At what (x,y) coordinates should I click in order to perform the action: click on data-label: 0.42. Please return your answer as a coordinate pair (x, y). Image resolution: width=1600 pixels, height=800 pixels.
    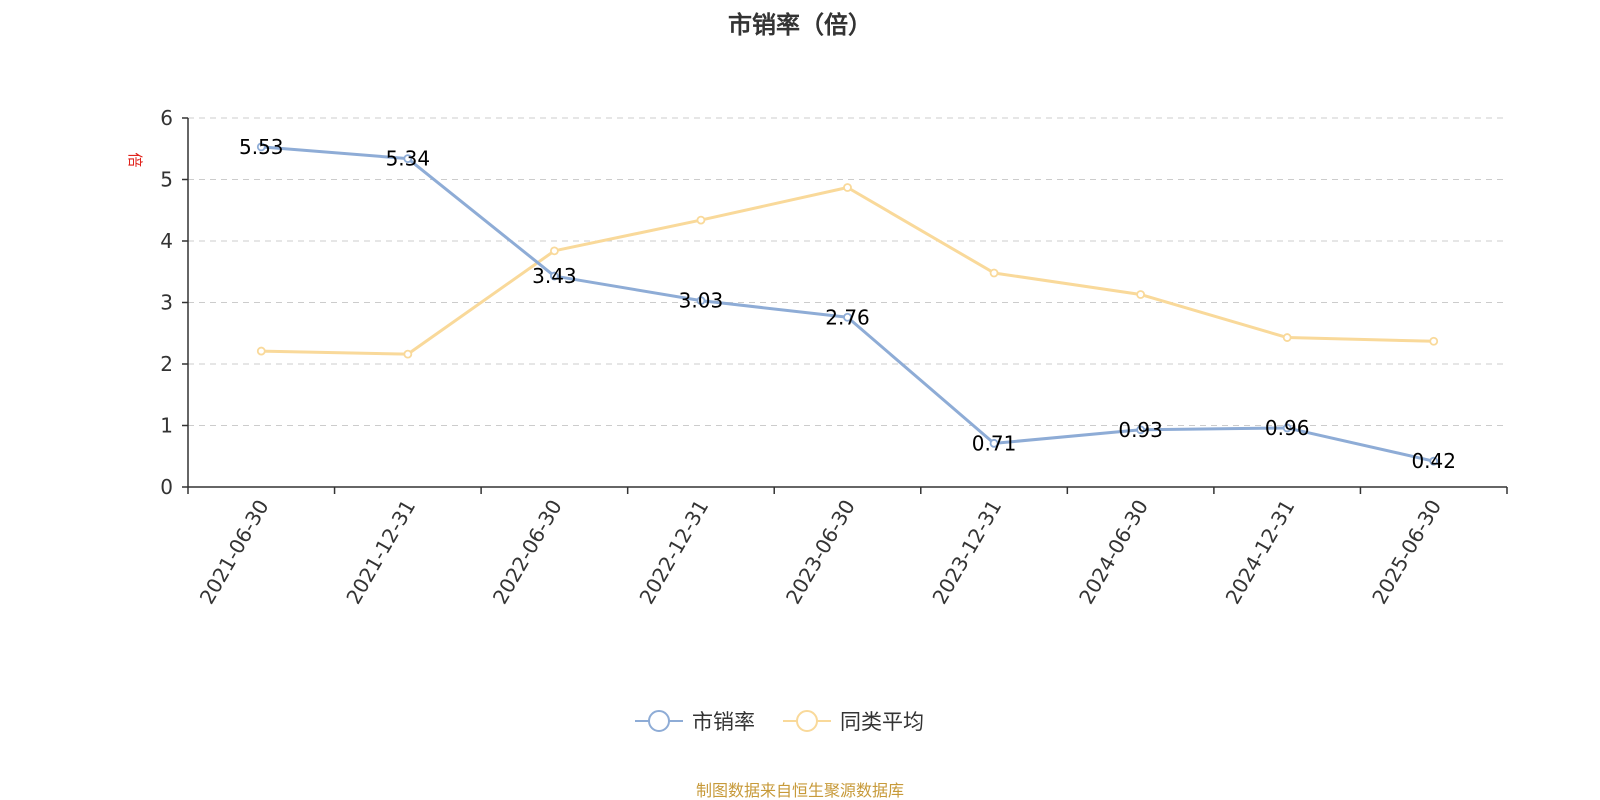
    Looking at the image, I should click on (1433, 461).